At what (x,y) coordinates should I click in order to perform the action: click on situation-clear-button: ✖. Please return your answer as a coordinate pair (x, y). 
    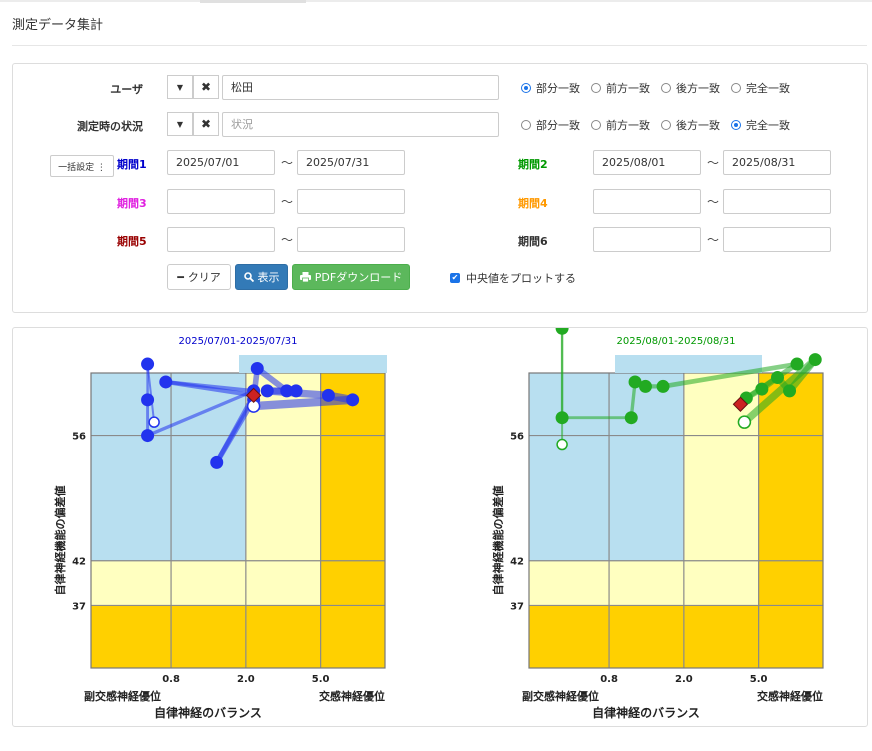
    Looking at the image, I should click on (206, 124).